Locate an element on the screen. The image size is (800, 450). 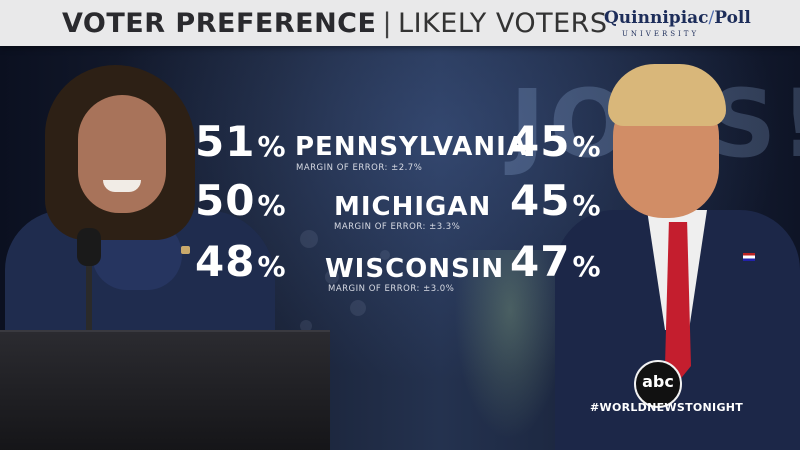
podium is located at coordinates (165, 390).